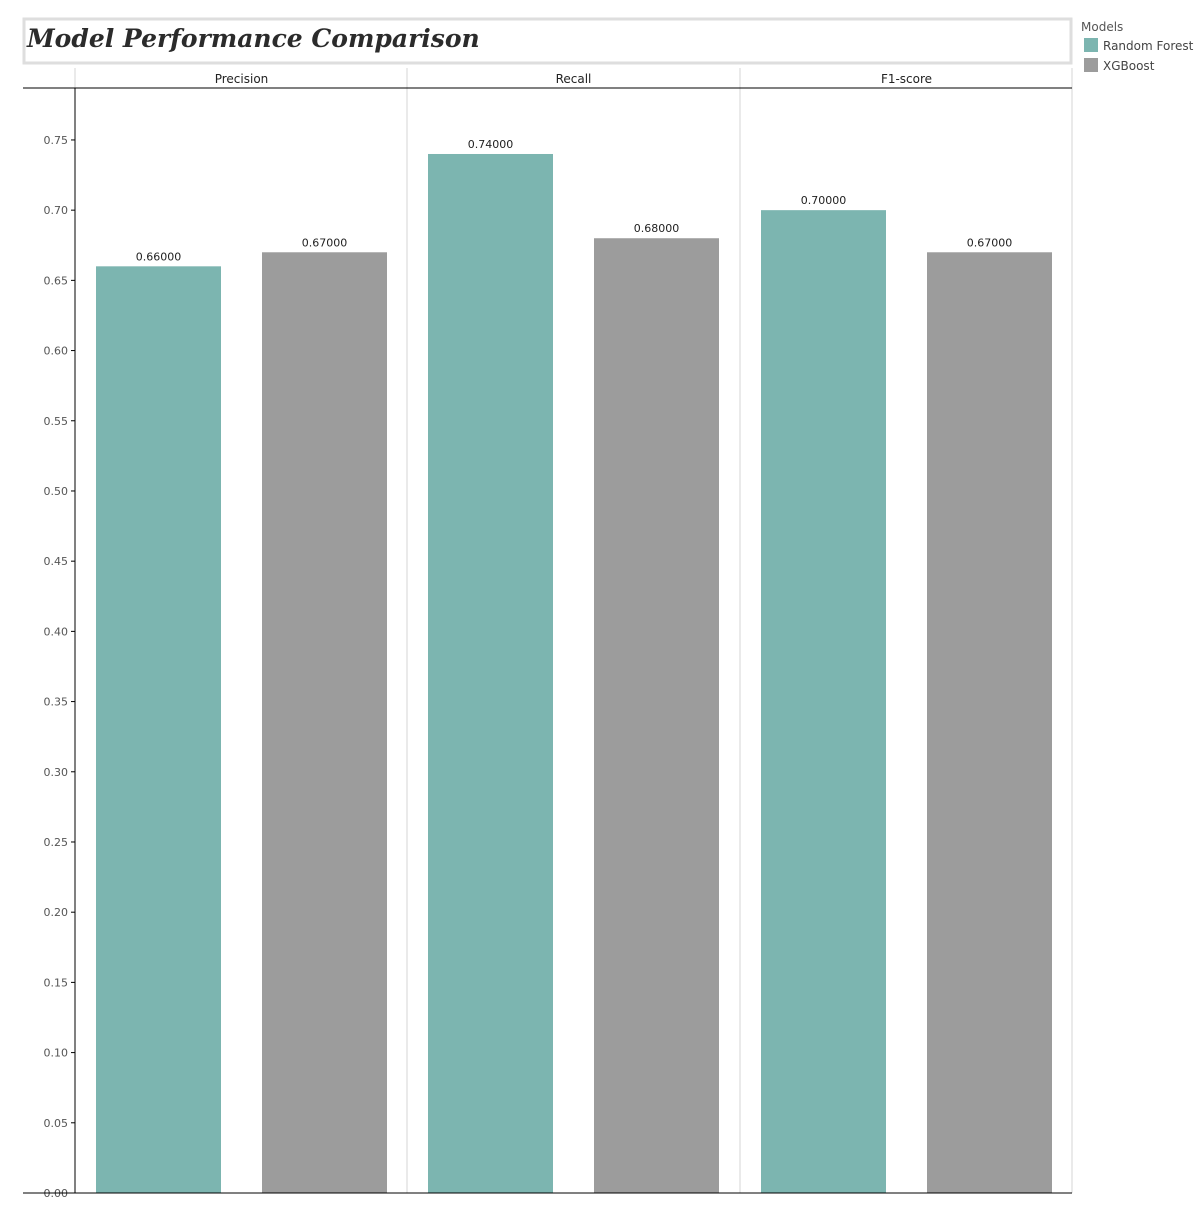  What do you see at coordinates (56, 912) in the screenshot?
I see `y-tick-label: 0.20` at bounding box center [56, 912].